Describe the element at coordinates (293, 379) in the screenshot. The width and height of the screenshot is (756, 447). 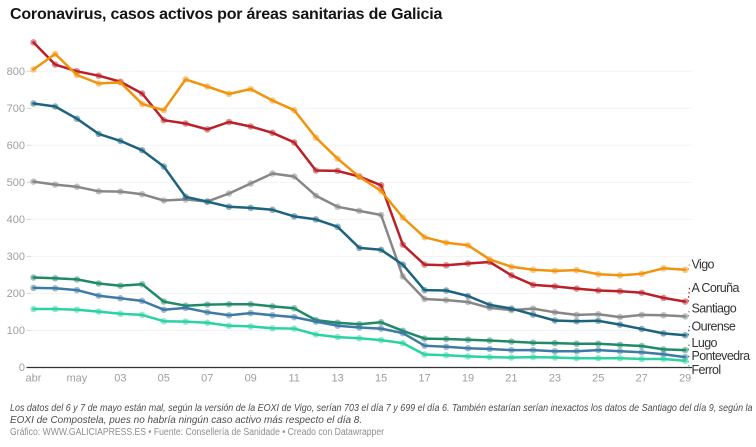
I see `svg-text: 11` at that location.